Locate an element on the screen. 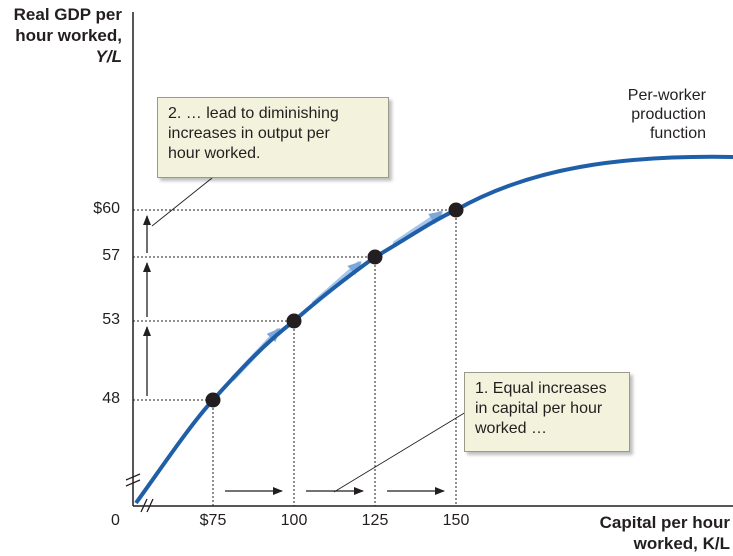  curve-label: Per-worker production function is located at coordinates (666, 114).